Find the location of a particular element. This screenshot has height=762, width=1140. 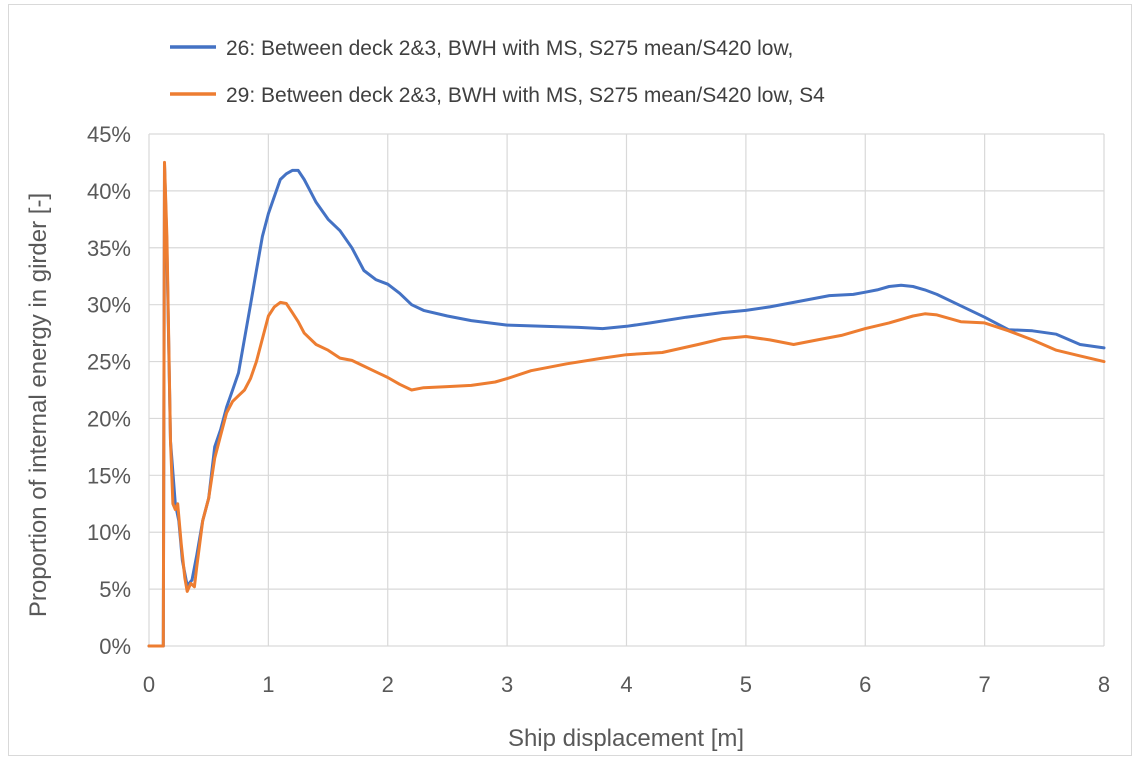

x-tick-labels: 0 1 2 3 4 5 6 7 8 is located at coordinates (626, 684).